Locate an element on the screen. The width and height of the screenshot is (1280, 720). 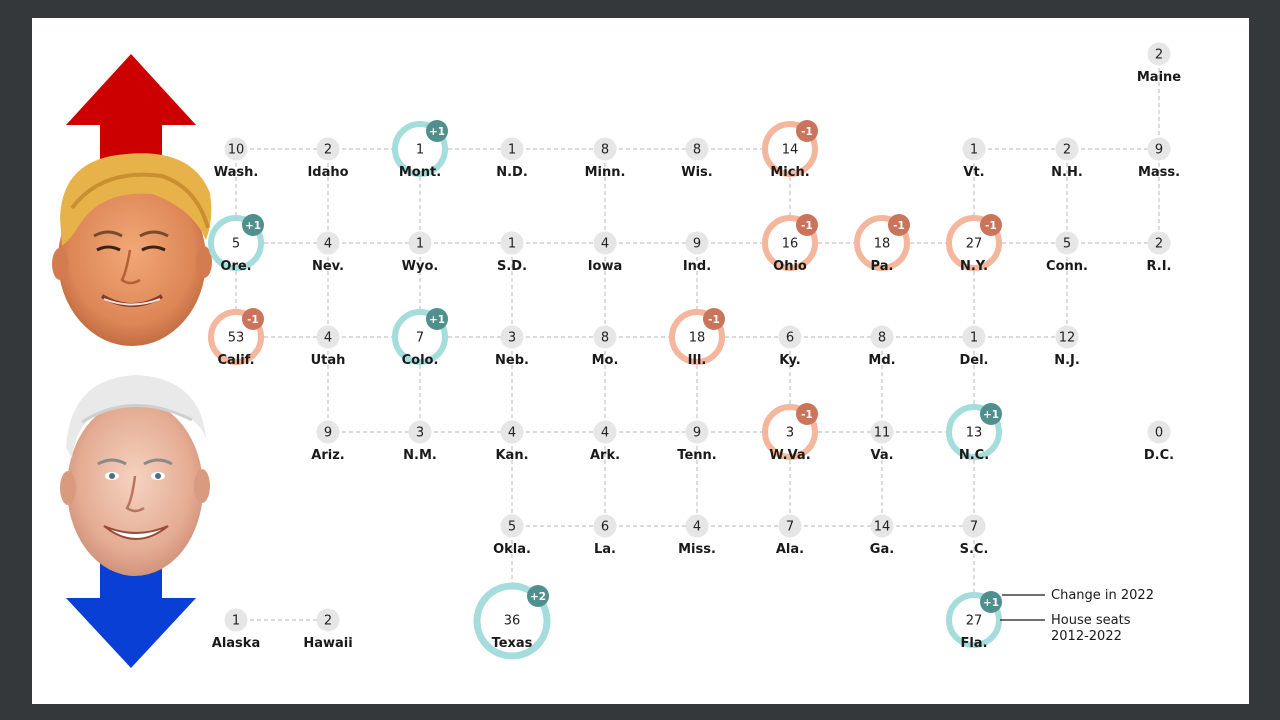
state-r-i: 2 R.I. is located at coordinates (1159, 252).